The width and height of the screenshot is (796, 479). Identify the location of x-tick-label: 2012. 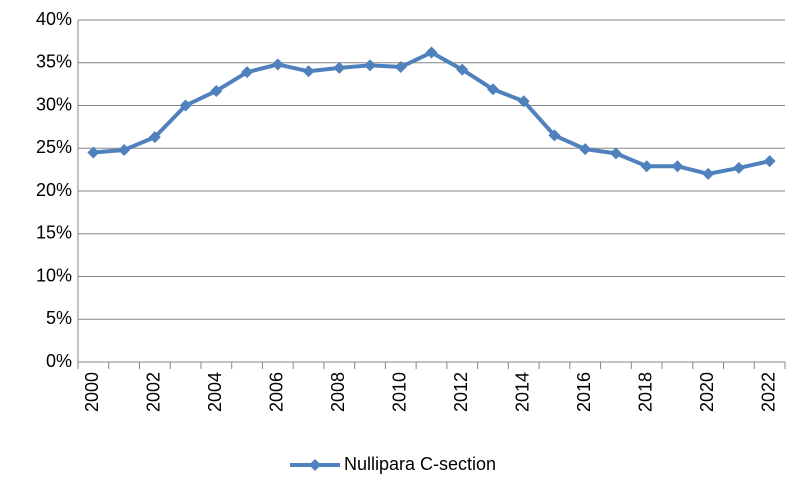
(461, 392).